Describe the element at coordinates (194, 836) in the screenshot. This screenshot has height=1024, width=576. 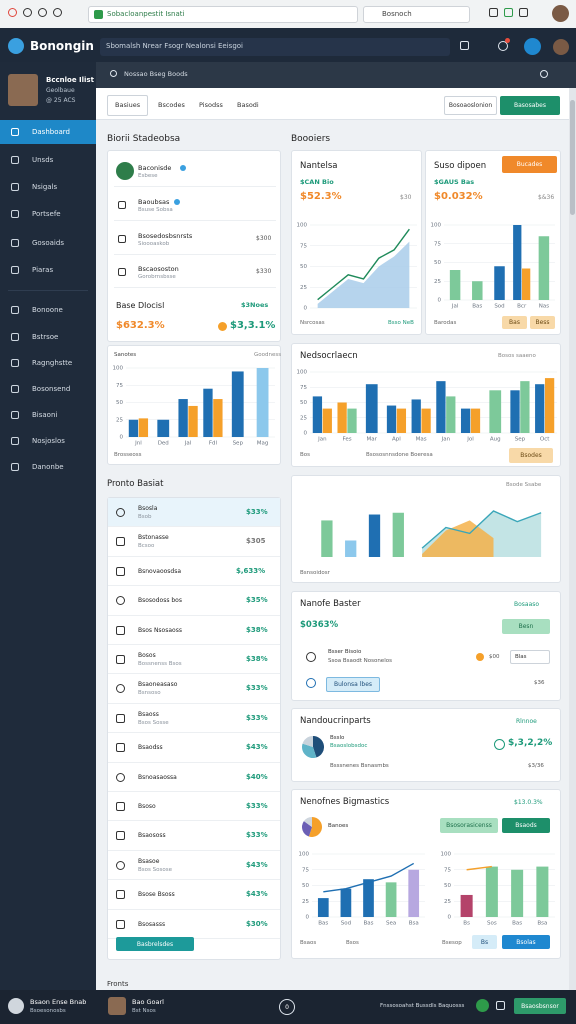
I see `list-row: Bsaososs $33%` at that location.